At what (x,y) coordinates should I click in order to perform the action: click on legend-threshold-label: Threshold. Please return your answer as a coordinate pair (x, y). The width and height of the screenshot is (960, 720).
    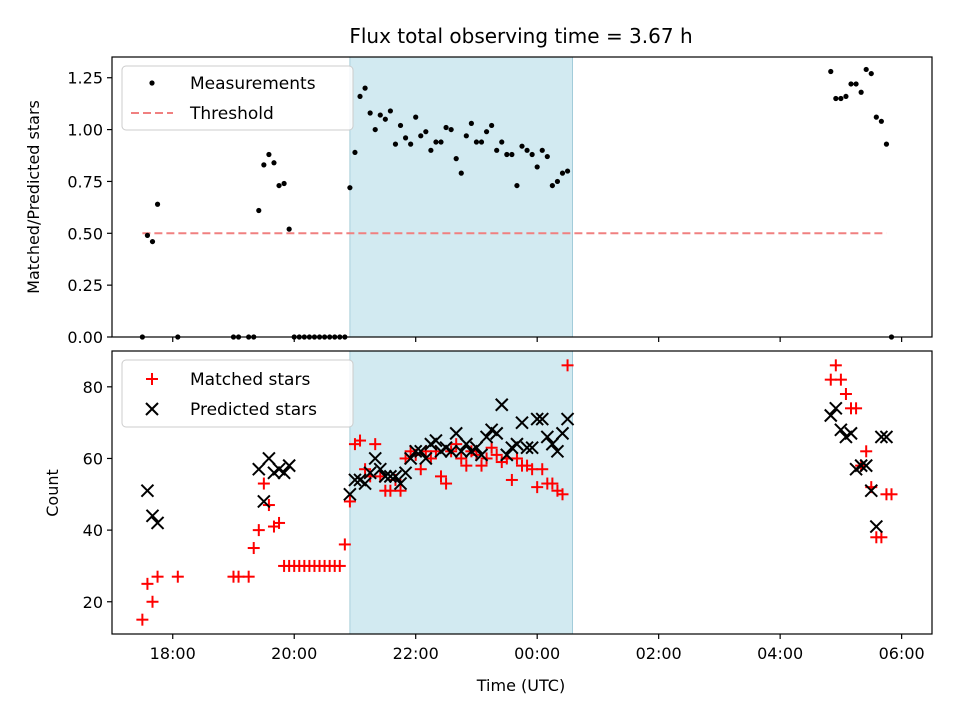
    Looking at the image, I should click on (231, 114).